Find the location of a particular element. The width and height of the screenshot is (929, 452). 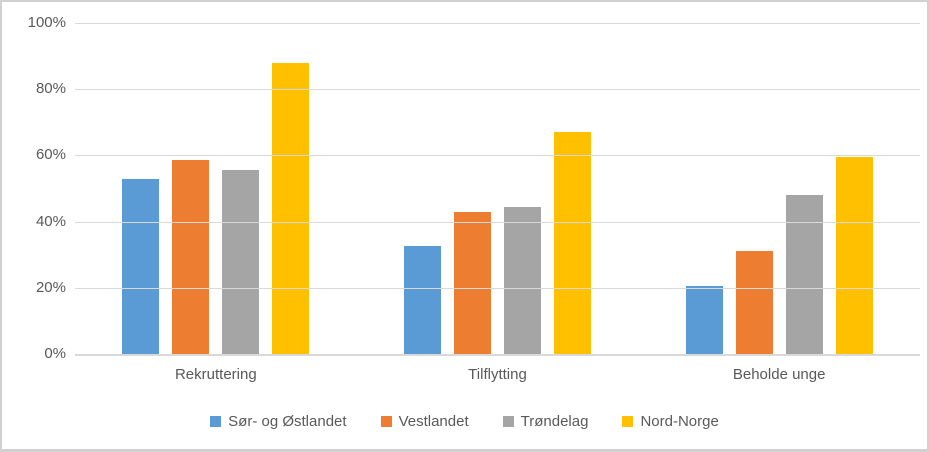

y-tick-label: 0% is located at coordinates (55, 353).